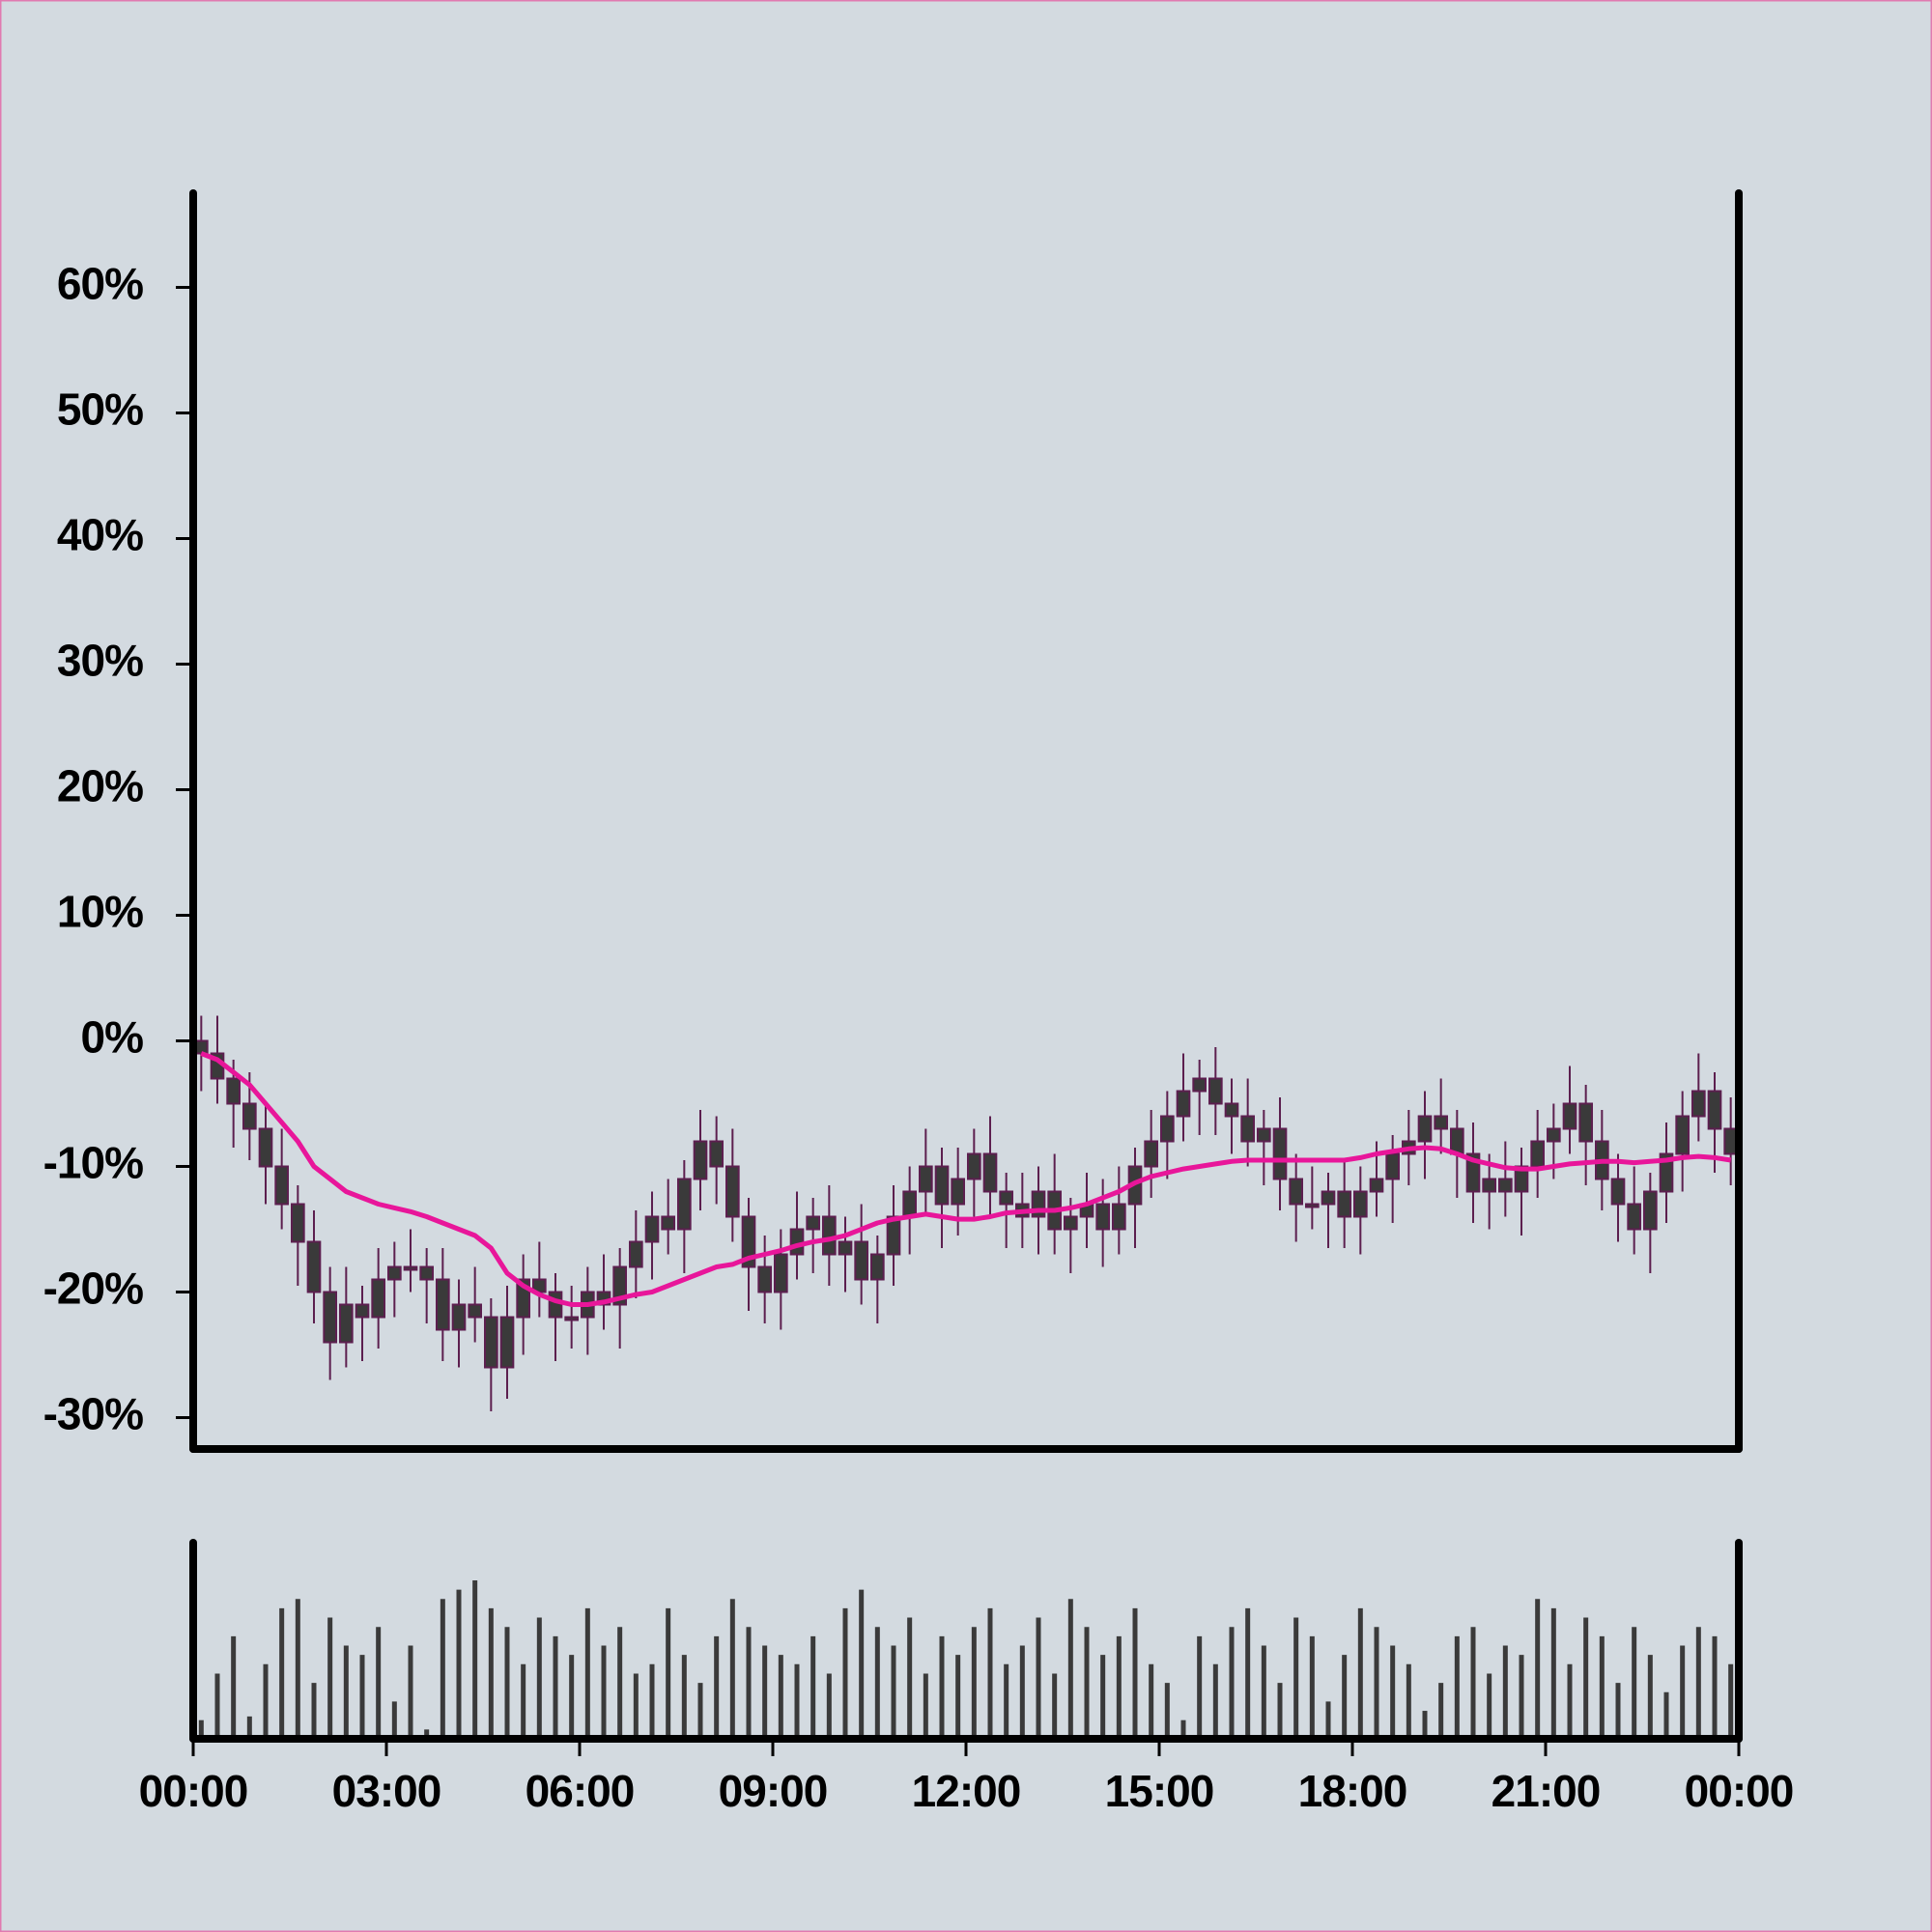  Describe the element at coordinates (386, 1791) in the screenshot. I see `x-tick-label: 03:00` at that location.